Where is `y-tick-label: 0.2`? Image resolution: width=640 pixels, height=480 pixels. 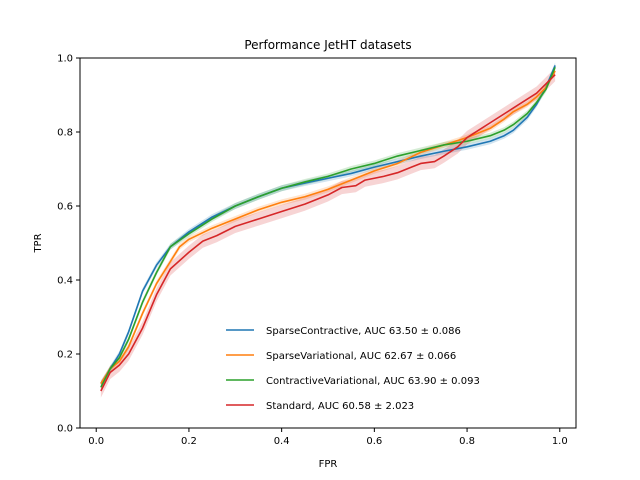 y-tick-label: 0.2 is located at coordinates (65, 355).